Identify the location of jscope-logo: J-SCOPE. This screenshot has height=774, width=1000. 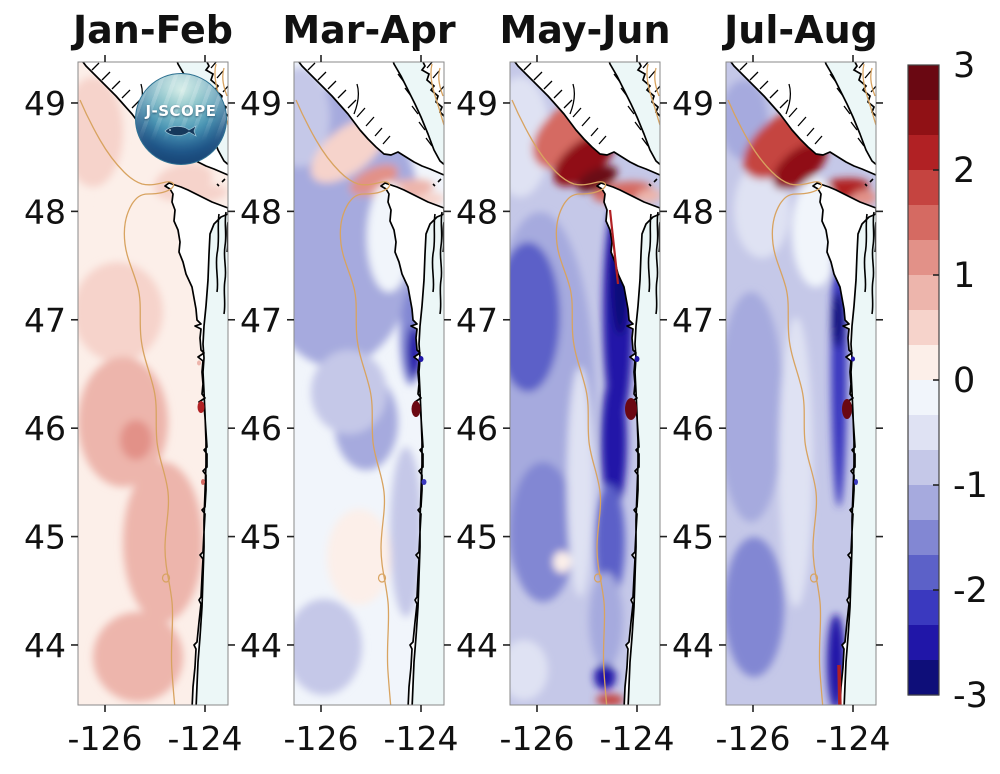
(181, 119).